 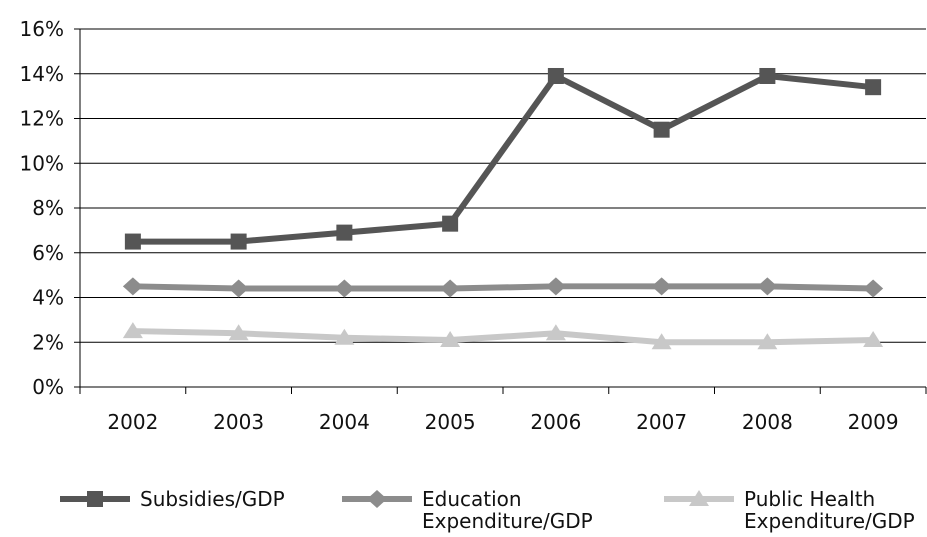 I want to click on legend-item-public-health: Public Health Expenditure/GDP, so click(x=795, y=510).